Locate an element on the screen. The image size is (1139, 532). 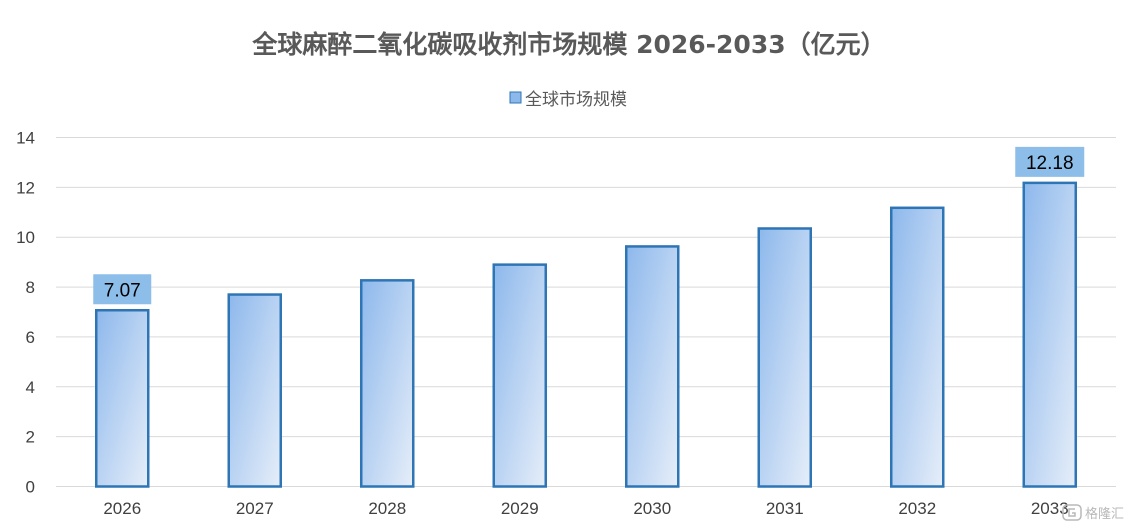
bar-2033 is located at coordinates (1049, 334).